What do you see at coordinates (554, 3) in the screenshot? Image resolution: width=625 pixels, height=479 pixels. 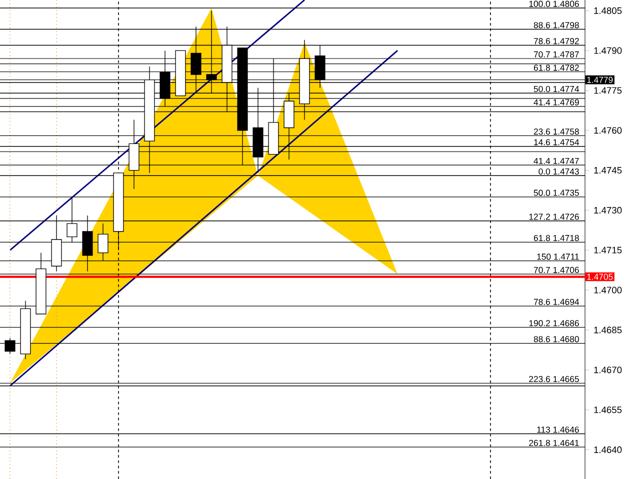 I see `ref-line-label: 100.0 1.4806` at bounding box center [554, 3].